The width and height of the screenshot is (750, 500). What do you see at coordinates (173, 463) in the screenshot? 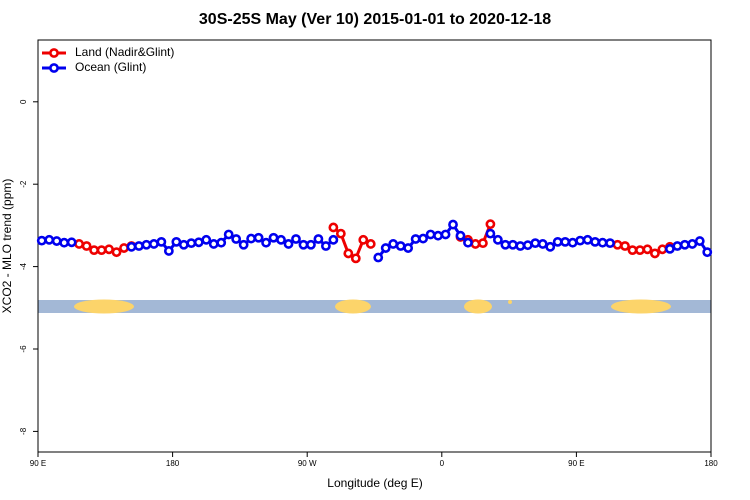
I see `x-tick-label: 180` at bounding box center [173, 463].